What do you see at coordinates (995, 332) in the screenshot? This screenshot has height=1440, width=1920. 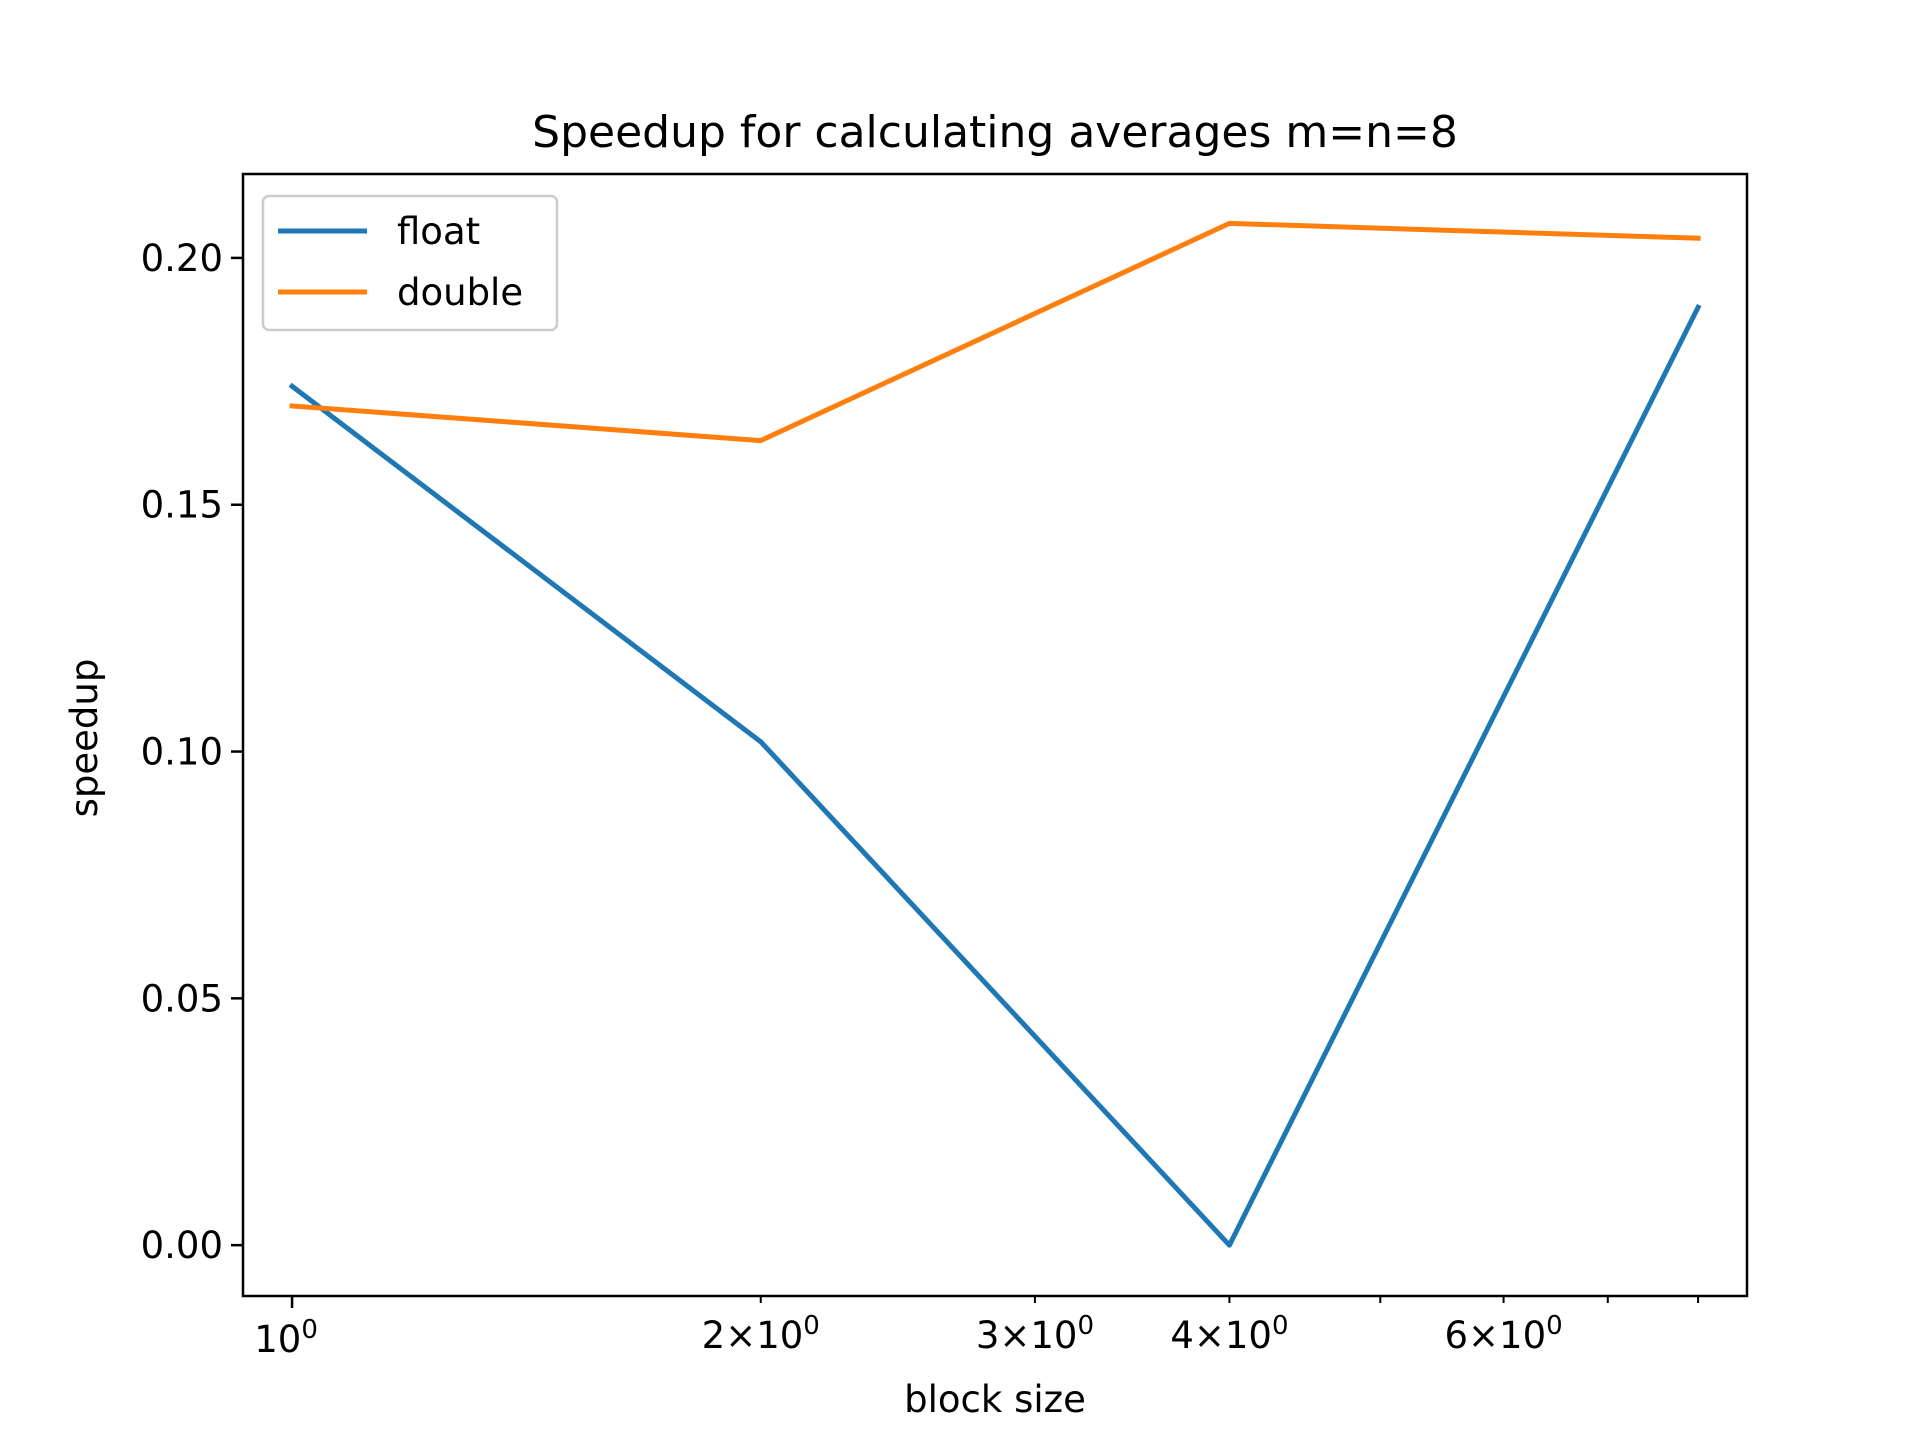 I see `series-line-double` at bounding box center [995, 332].